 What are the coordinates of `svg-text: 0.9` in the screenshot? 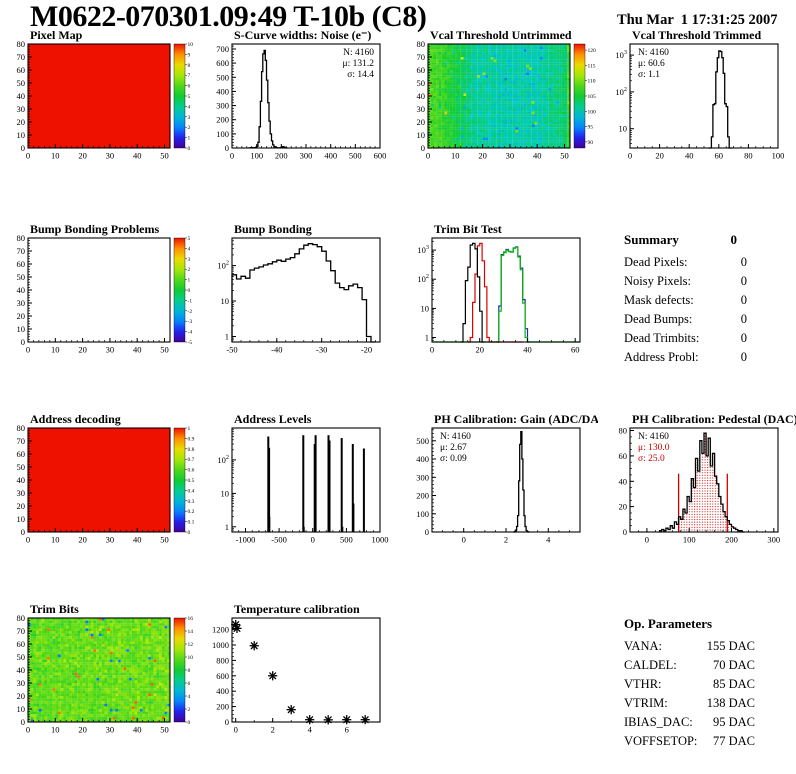 It's located at (191, 439).